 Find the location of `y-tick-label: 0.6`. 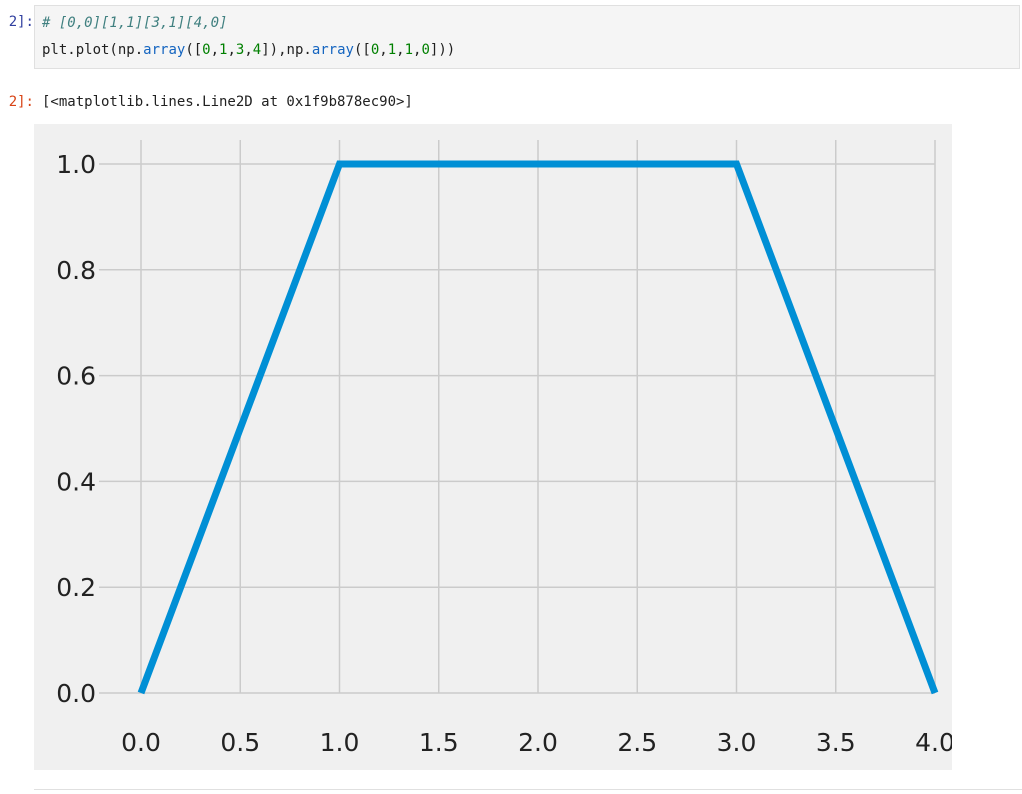

y-tick-label: 0.6 is located at coordinates (76, 376).